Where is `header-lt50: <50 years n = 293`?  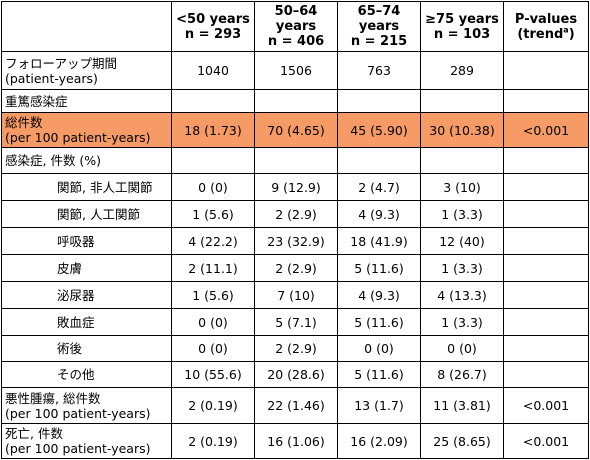
header-lt50: <50 years n = 293 is located at coordinates (213, 26).